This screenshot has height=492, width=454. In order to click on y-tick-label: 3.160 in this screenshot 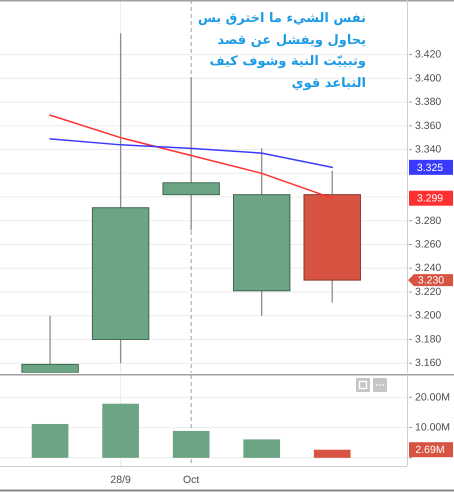, I will do `click(428, 363)`.